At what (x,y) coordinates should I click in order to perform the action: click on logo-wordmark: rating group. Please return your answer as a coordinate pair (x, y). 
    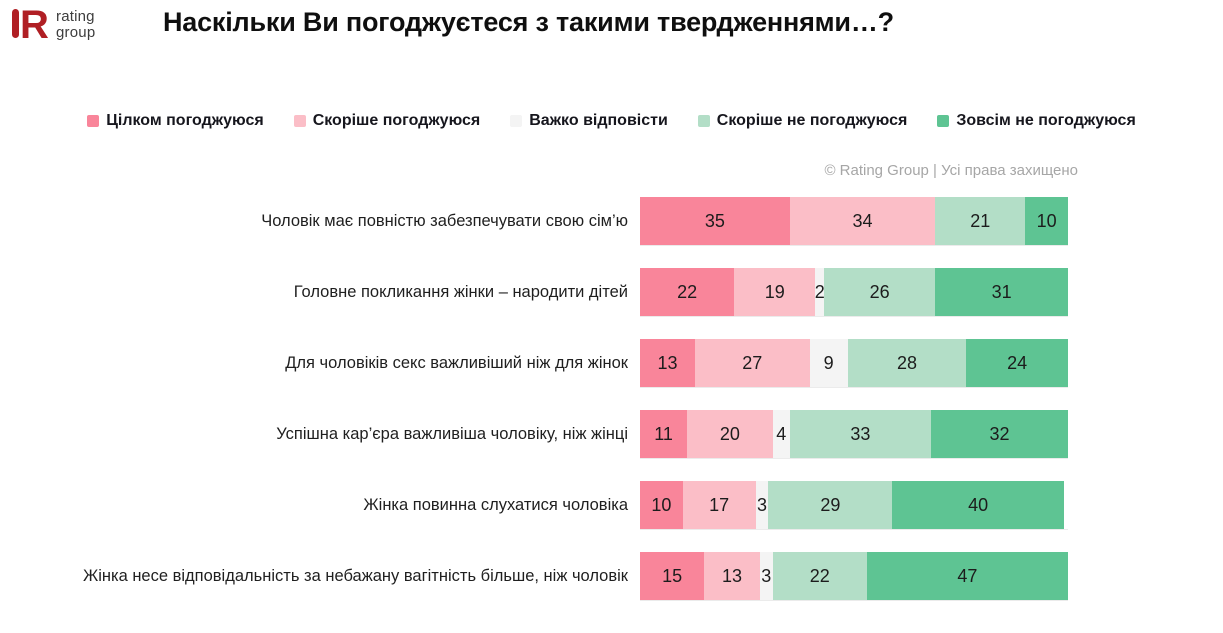
    Looking at the image, I should click on (75, 25).